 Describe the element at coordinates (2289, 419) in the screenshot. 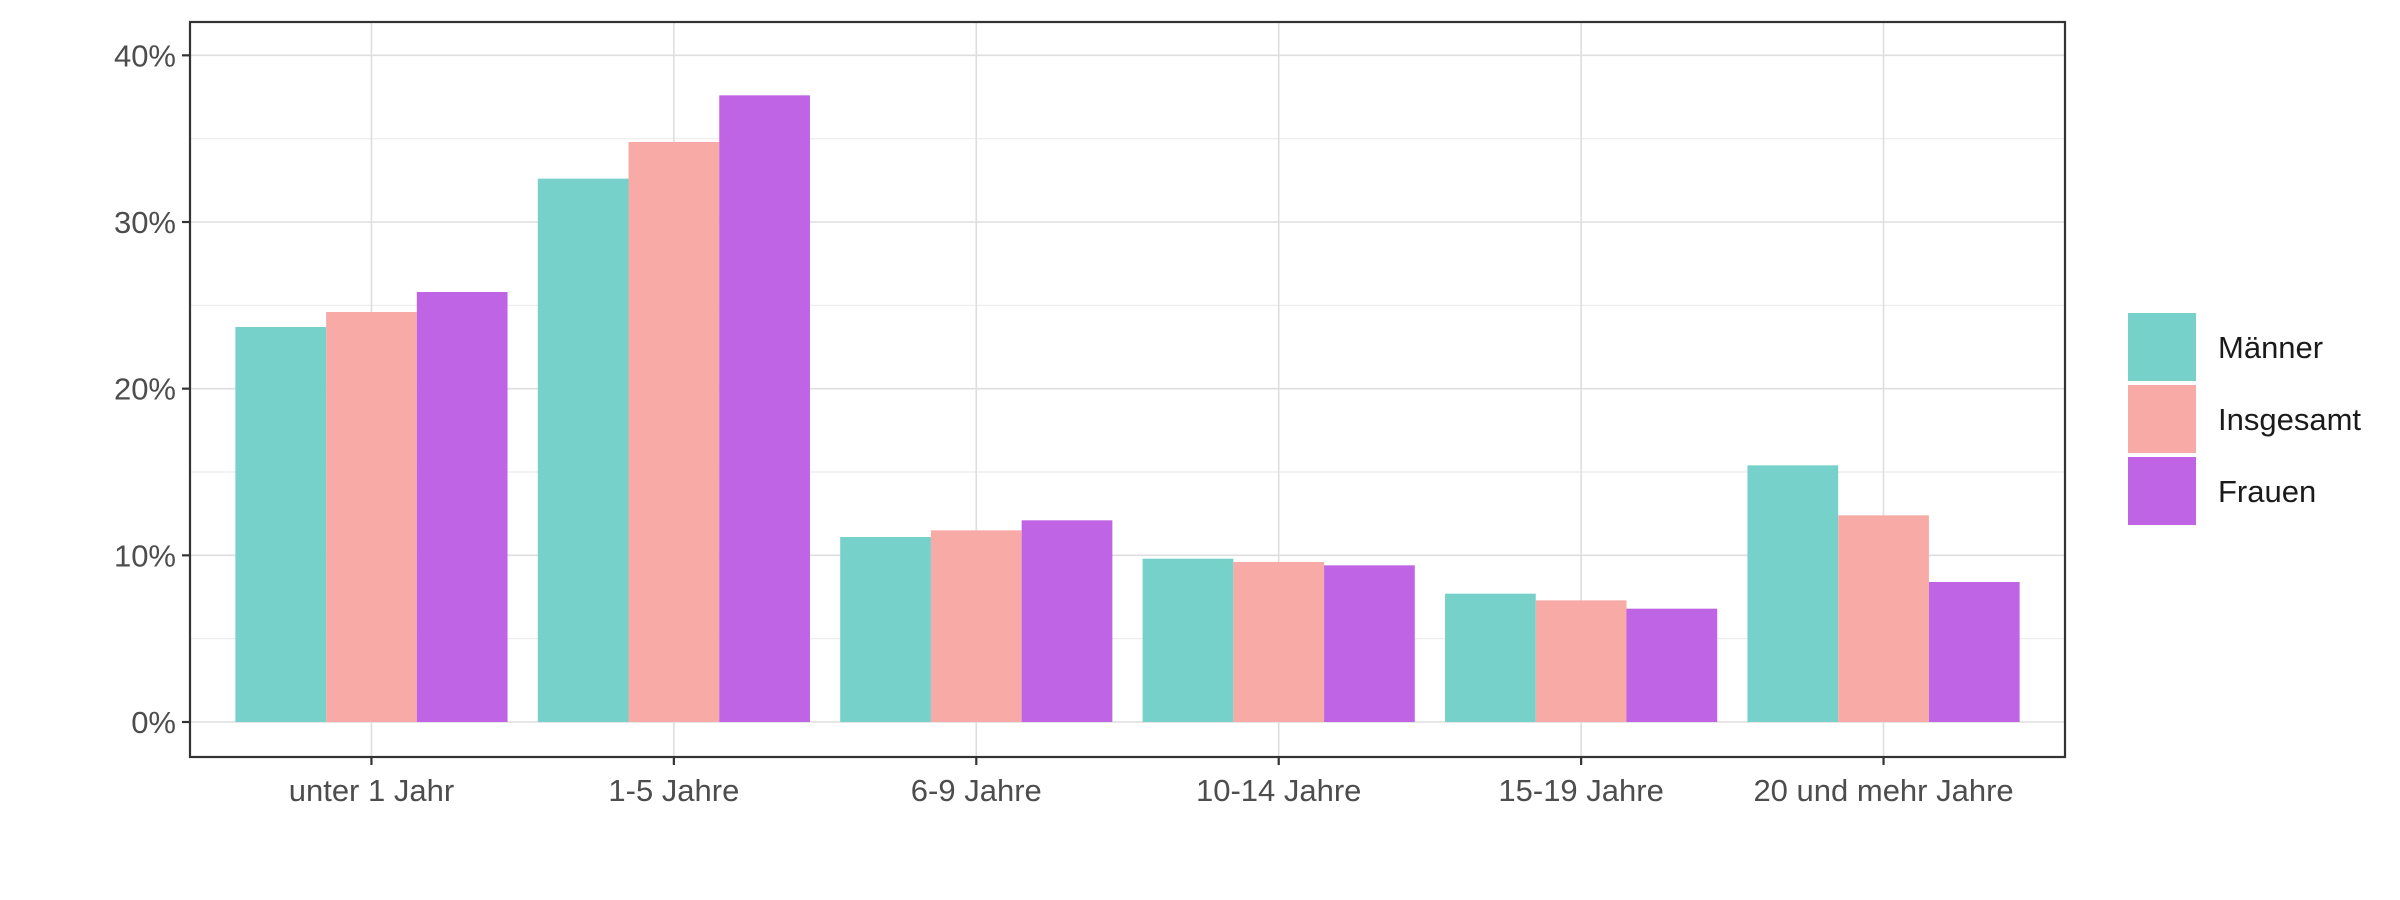

I see `legend-label: Insgesamt` at that location.